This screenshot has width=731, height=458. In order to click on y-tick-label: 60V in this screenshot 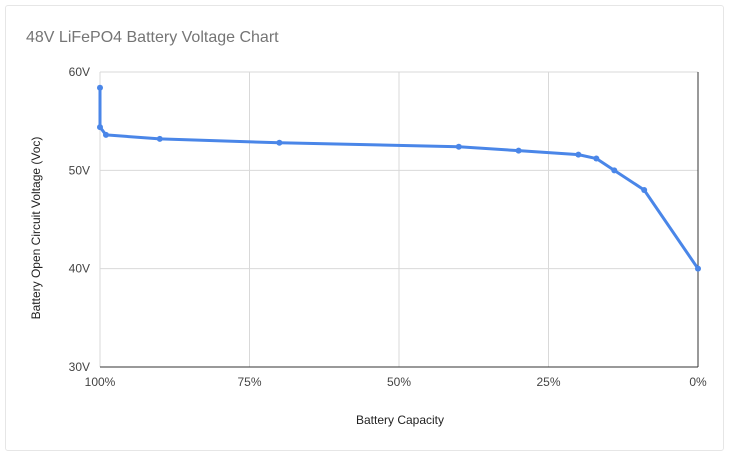, I will do `click(79, 72)`.